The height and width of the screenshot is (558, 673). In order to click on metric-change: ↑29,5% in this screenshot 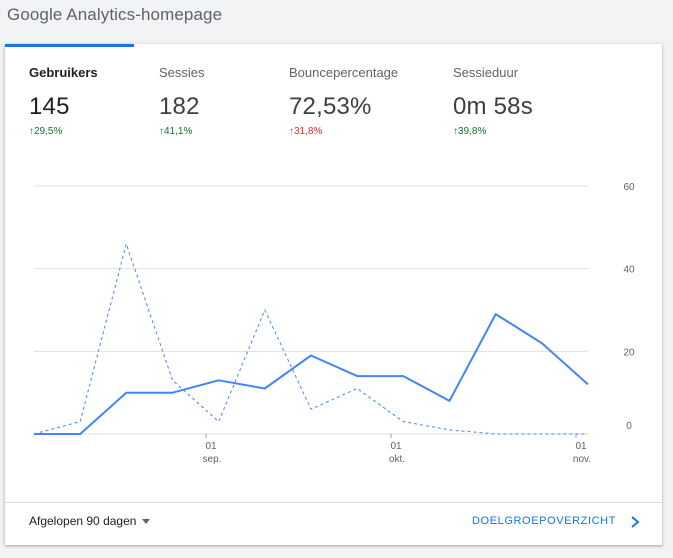, I will do `click(46, 131)`.